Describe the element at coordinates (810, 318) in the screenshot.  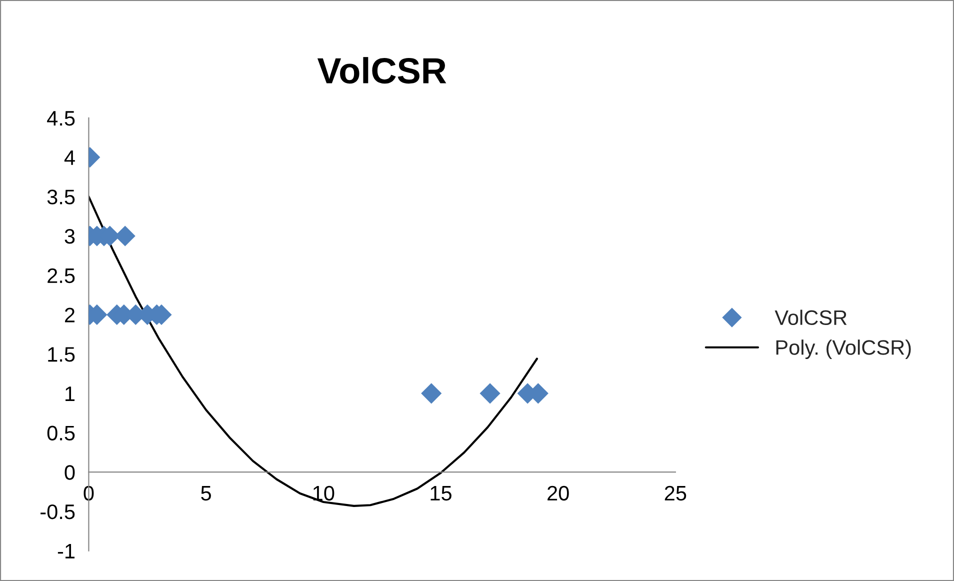
I see `legend-label: VolCSR` at that location.